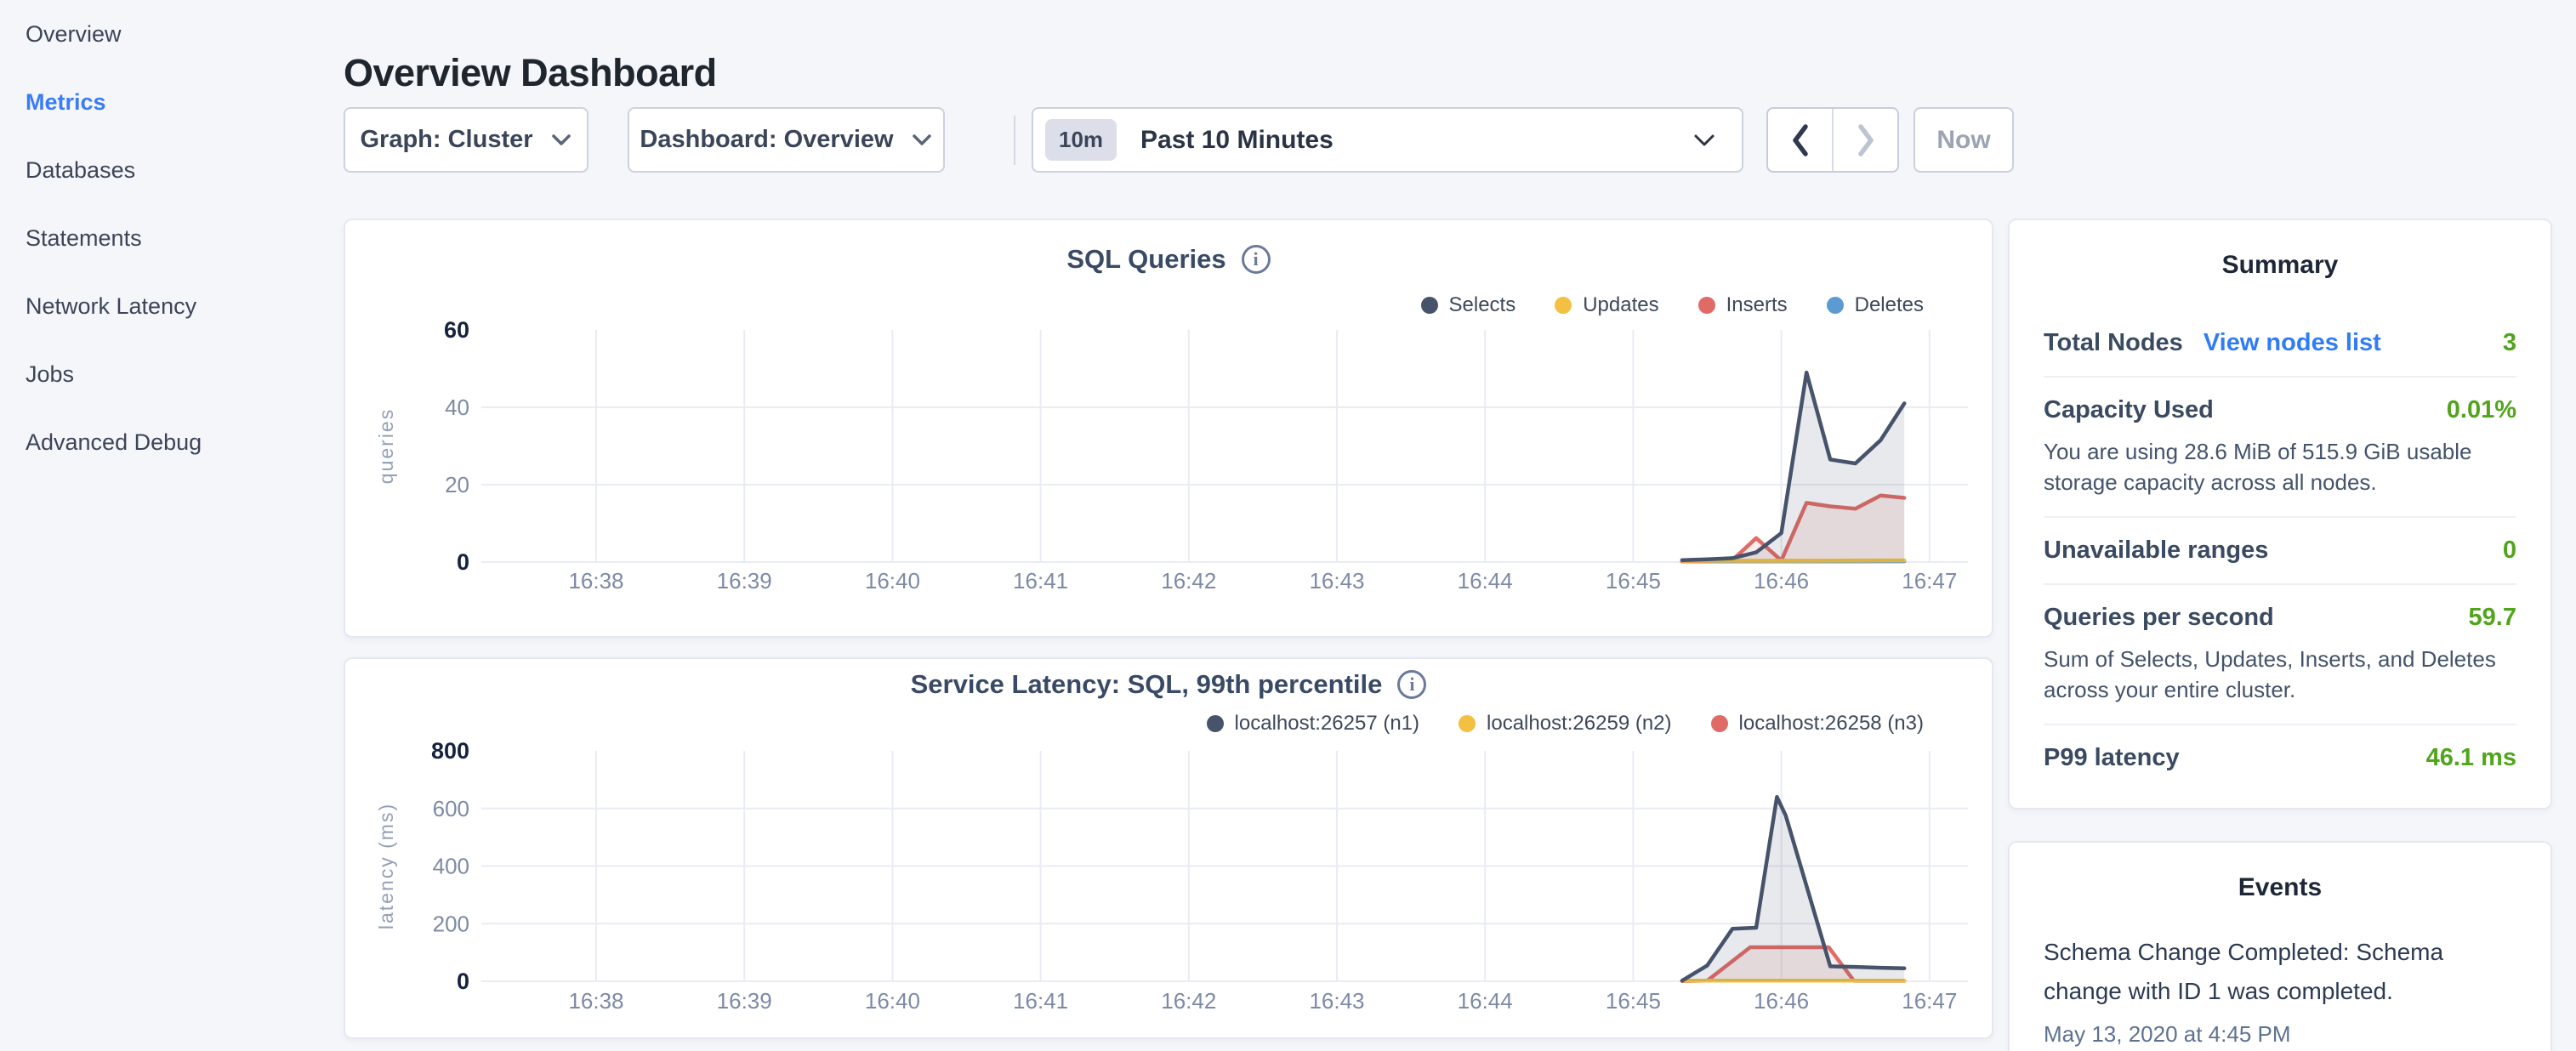  I want to click on svg-text: 16:45, so click(1633, 1001).